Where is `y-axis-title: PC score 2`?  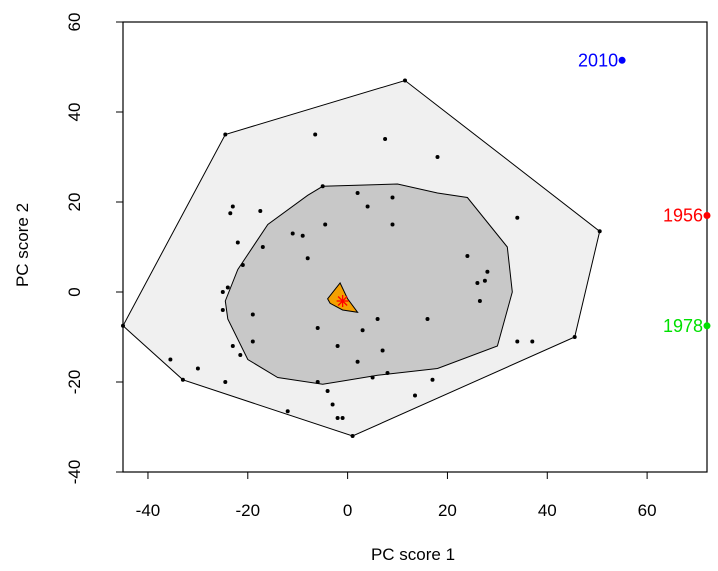
y-axis-title: PC score 2 is located at coordinates (22, 245).